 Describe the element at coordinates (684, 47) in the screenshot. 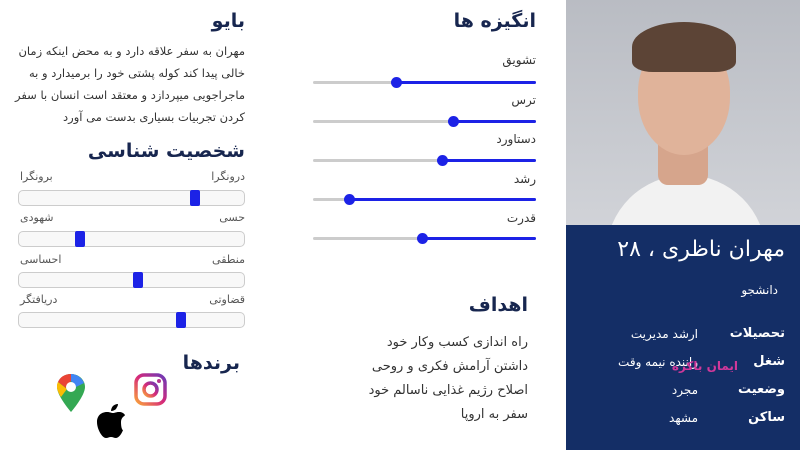

I see `hair-shape` at that location.